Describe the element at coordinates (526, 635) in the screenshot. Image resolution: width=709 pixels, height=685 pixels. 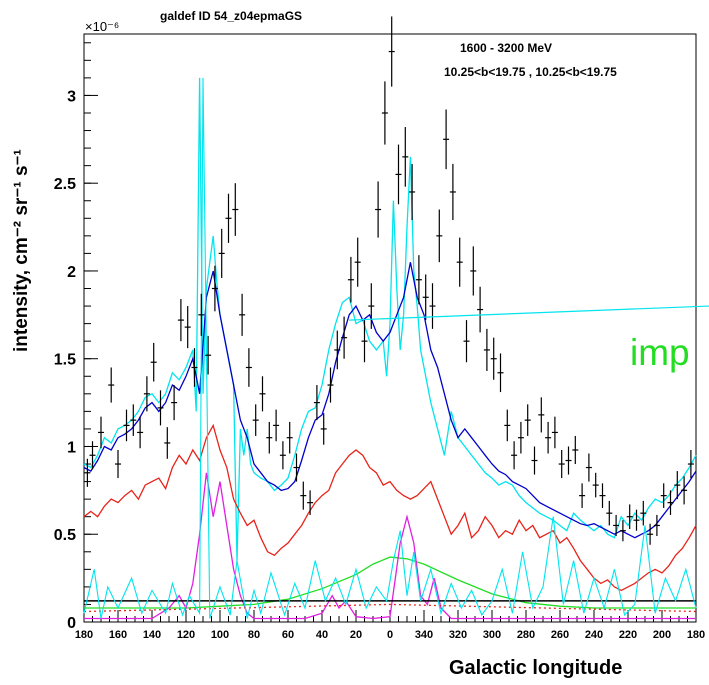
I see `x-tick-label: 280` at that location.